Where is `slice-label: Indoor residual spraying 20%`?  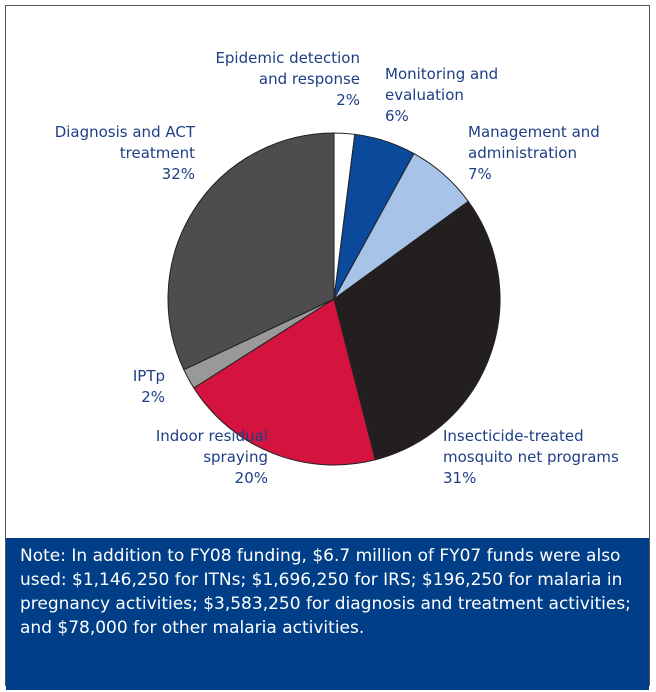 slice-label: Indoor residual spraying 20% is located at coordinates (212, 457).